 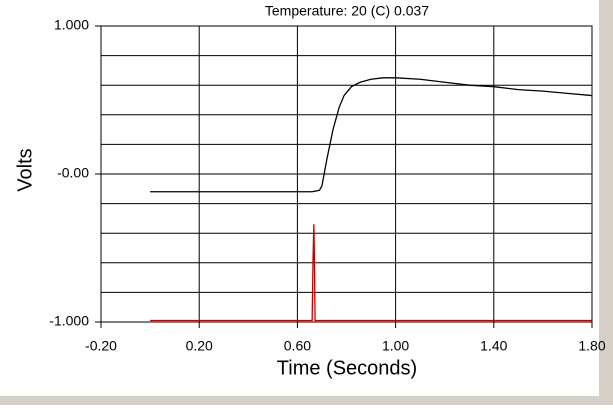 What do you see at coordinates (347, 368) in the screenshot?
I see `x-axis-label: Time (Seconds)` at bounding box center [347, 368].